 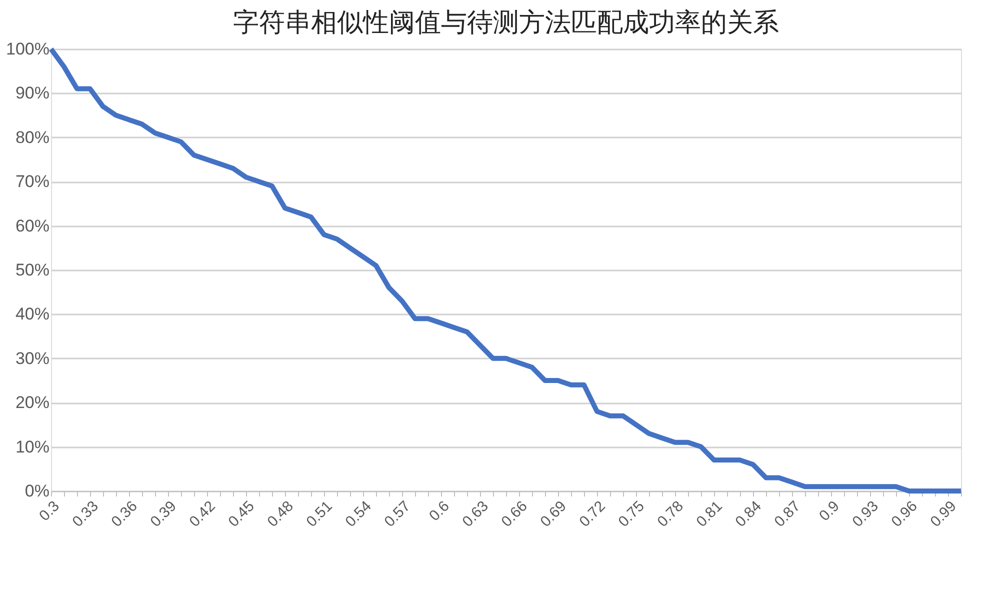 What do you see at coordinates (358, 514) in the screenshot?
I see `x-tick-label: 0.54` at bounding box center [358, 514].